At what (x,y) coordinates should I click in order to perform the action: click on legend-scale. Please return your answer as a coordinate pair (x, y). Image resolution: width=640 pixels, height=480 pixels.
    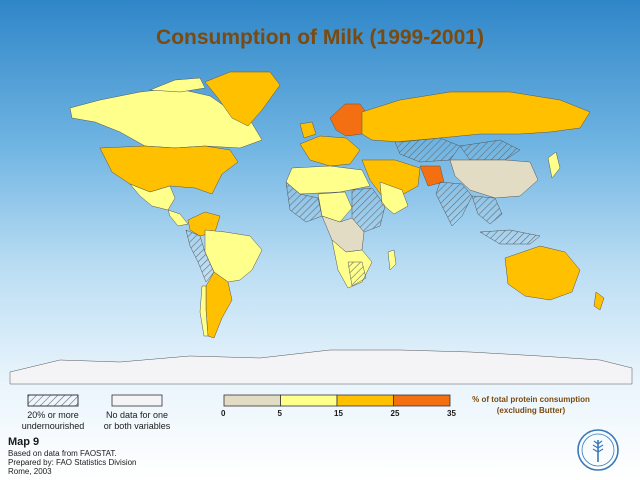
    Looking at the image, I should click on (337, 400).